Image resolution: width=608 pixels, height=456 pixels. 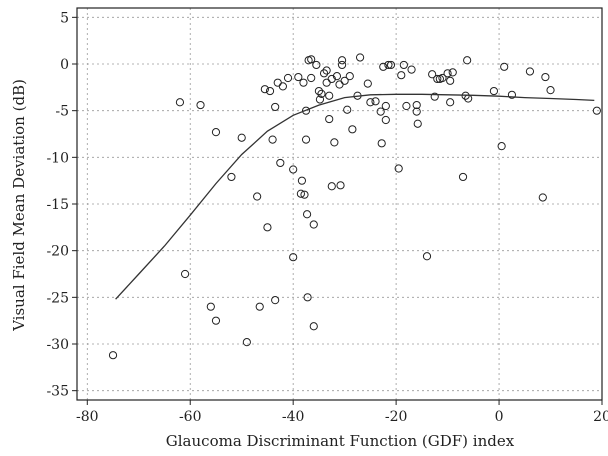 What do you see at coordinates (499, 417) in the screenshot?
I see `x-tick-label: 0` at bounding box center [499, 417].